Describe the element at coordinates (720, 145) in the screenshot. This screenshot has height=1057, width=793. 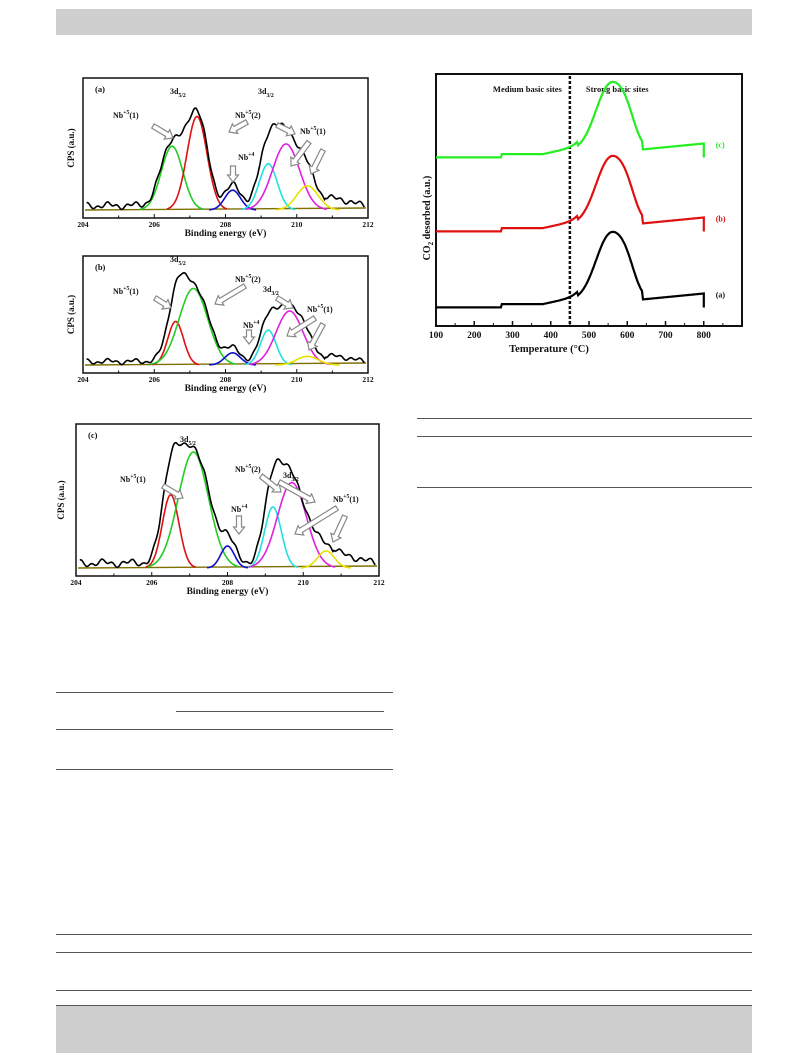
I see `series-tag: (c)` at that location.